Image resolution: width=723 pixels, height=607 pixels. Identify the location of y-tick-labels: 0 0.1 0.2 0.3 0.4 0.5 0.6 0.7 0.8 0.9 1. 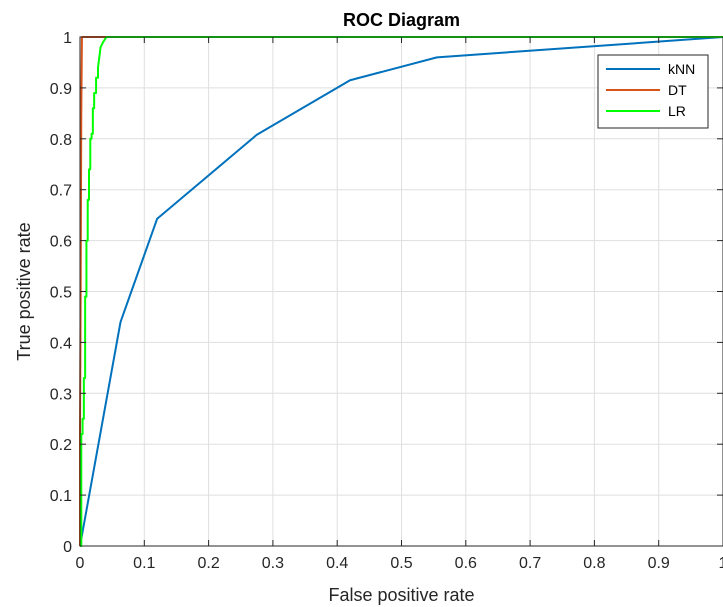
(61, 293).